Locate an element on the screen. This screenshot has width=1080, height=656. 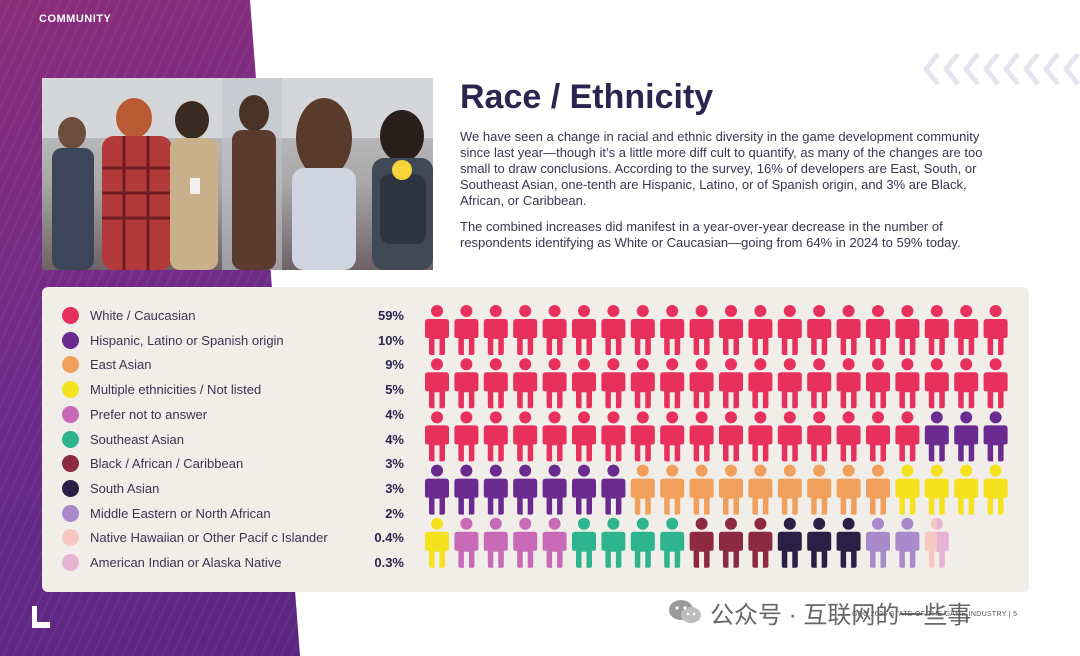
watermark-text: 公众号 · 互联网的一些事 is located at coordinates (841, 615).